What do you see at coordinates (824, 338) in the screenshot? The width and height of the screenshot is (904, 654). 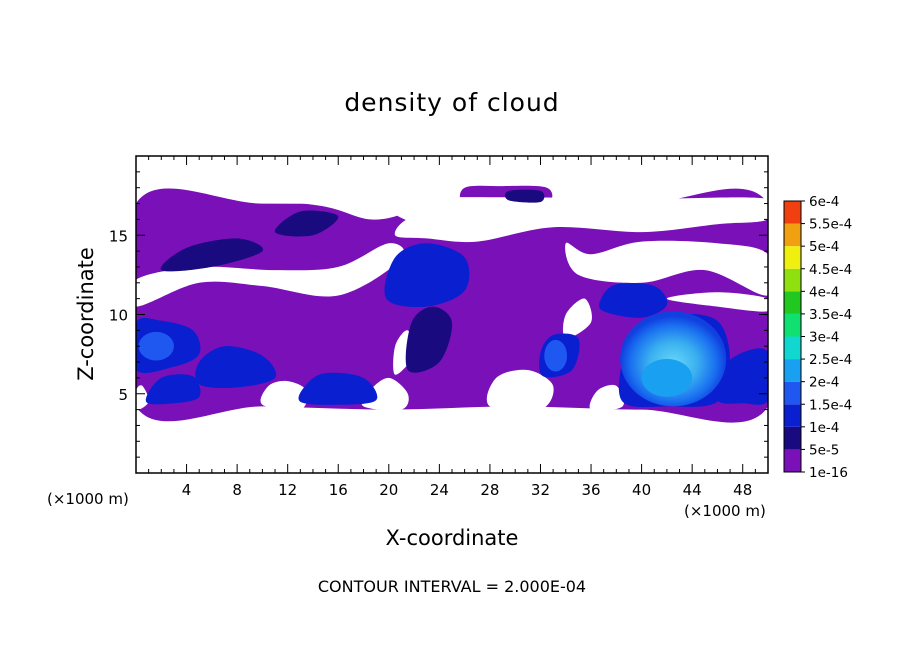 I see `colorbar-label: 3e-4` at bounding box center [824, 338].